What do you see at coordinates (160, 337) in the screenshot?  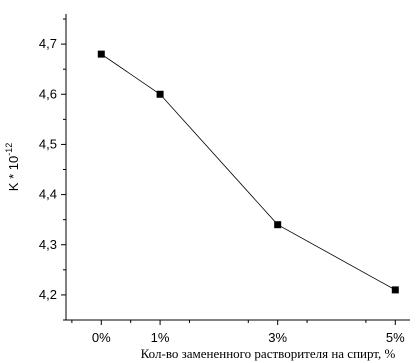 I see `x-tick-label: 1%` at bounding box center [160, 337].